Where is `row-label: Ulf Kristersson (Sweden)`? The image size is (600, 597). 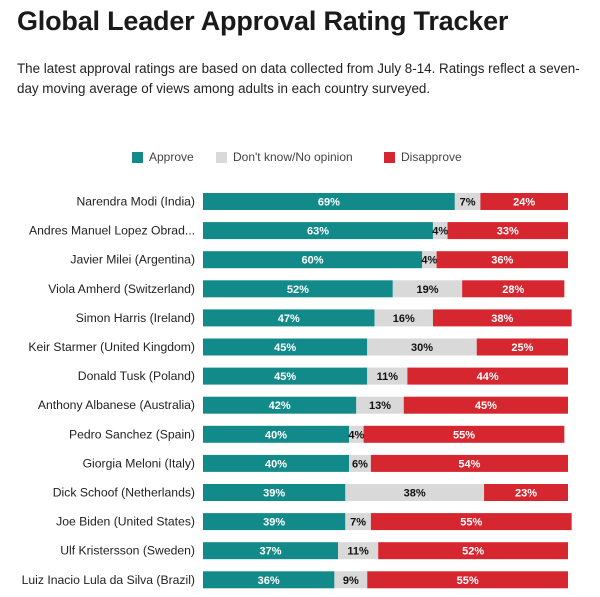 row-label: Ulf Kristersson (Sweden) is located at coordinates (127, 551).